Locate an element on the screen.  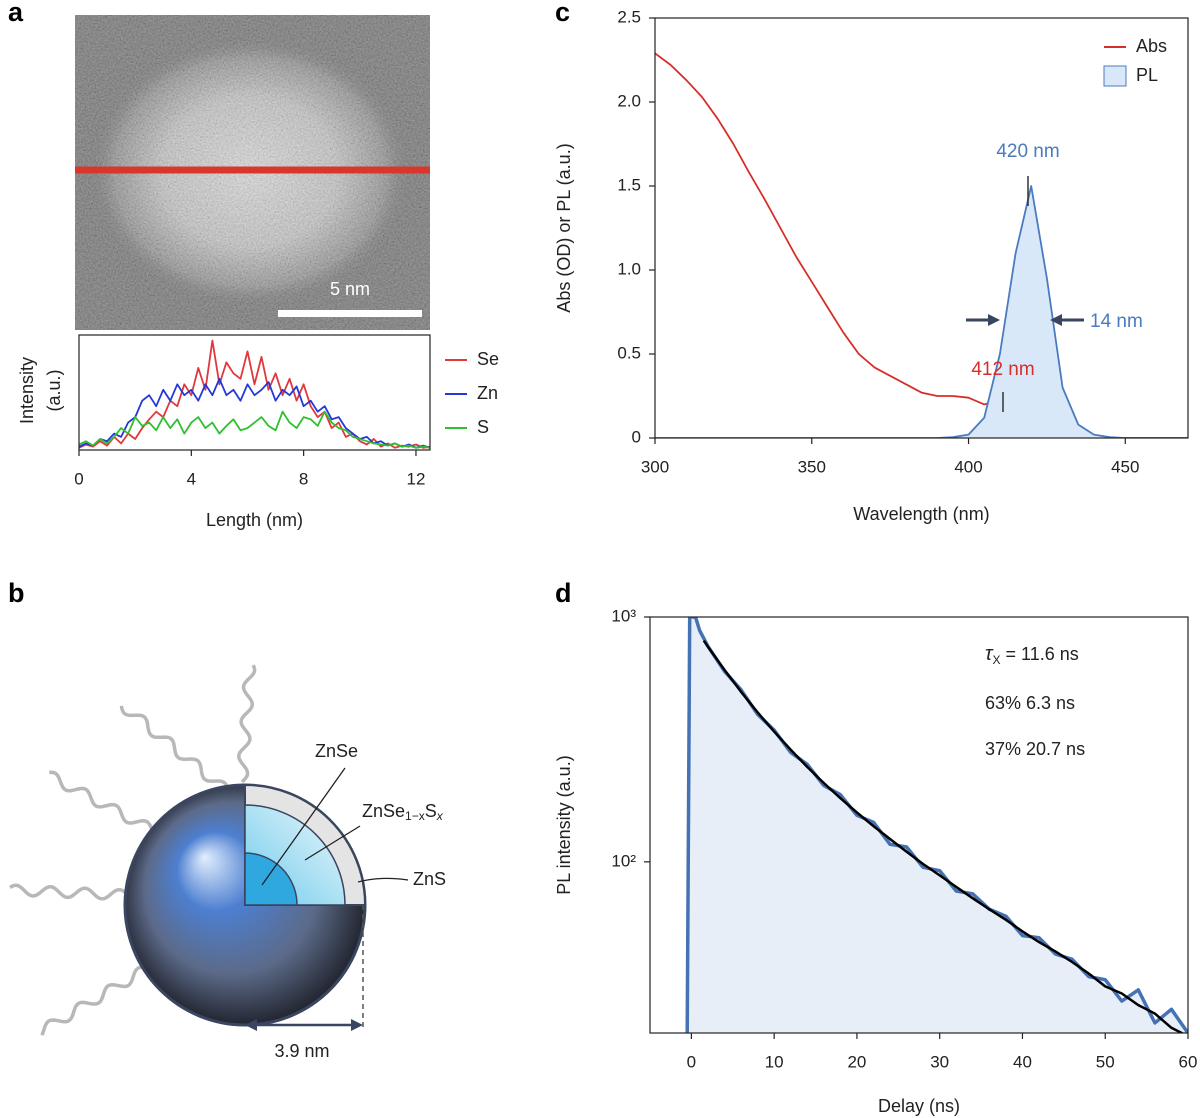
y-axis-label: (a.u.) is located at coordinates (54, 390).